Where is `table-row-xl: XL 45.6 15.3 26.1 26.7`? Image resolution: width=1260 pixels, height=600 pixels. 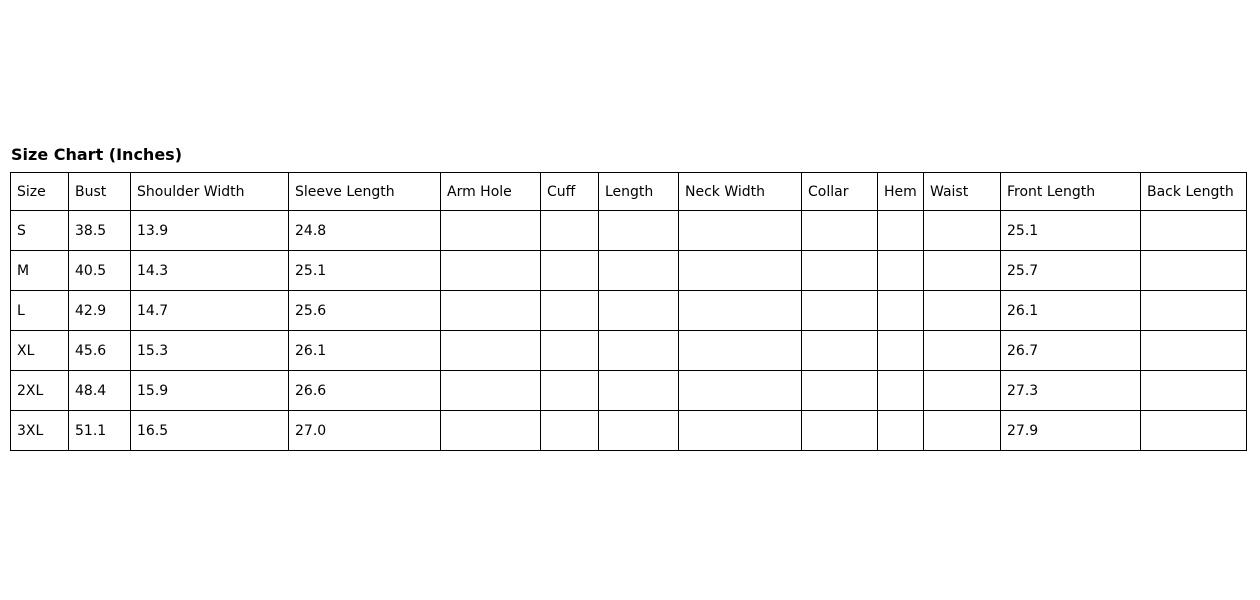 table-row-xl: XL 45.6 15.3 26.1 26.7 is located at coordinates (628, 350).